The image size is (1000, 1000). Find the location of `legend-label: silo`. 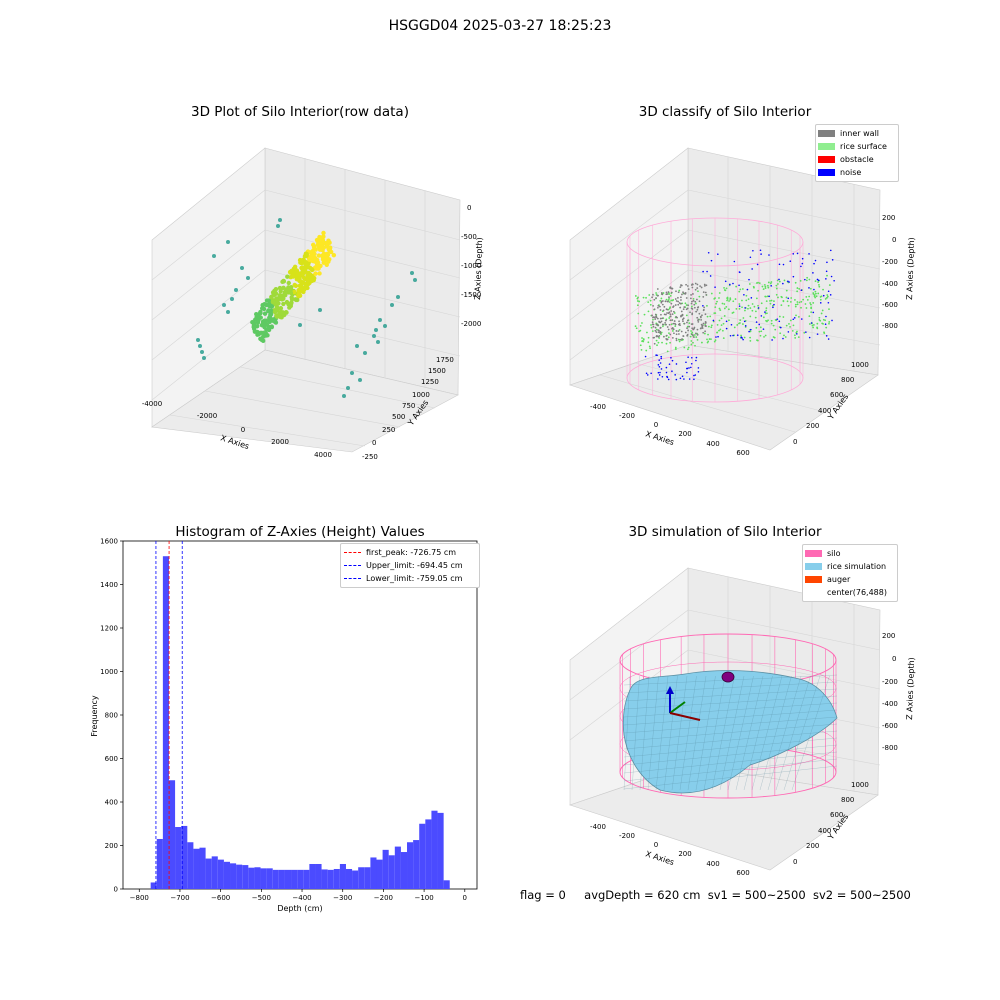

legend-label: silo is located at coordinates (834, 553).